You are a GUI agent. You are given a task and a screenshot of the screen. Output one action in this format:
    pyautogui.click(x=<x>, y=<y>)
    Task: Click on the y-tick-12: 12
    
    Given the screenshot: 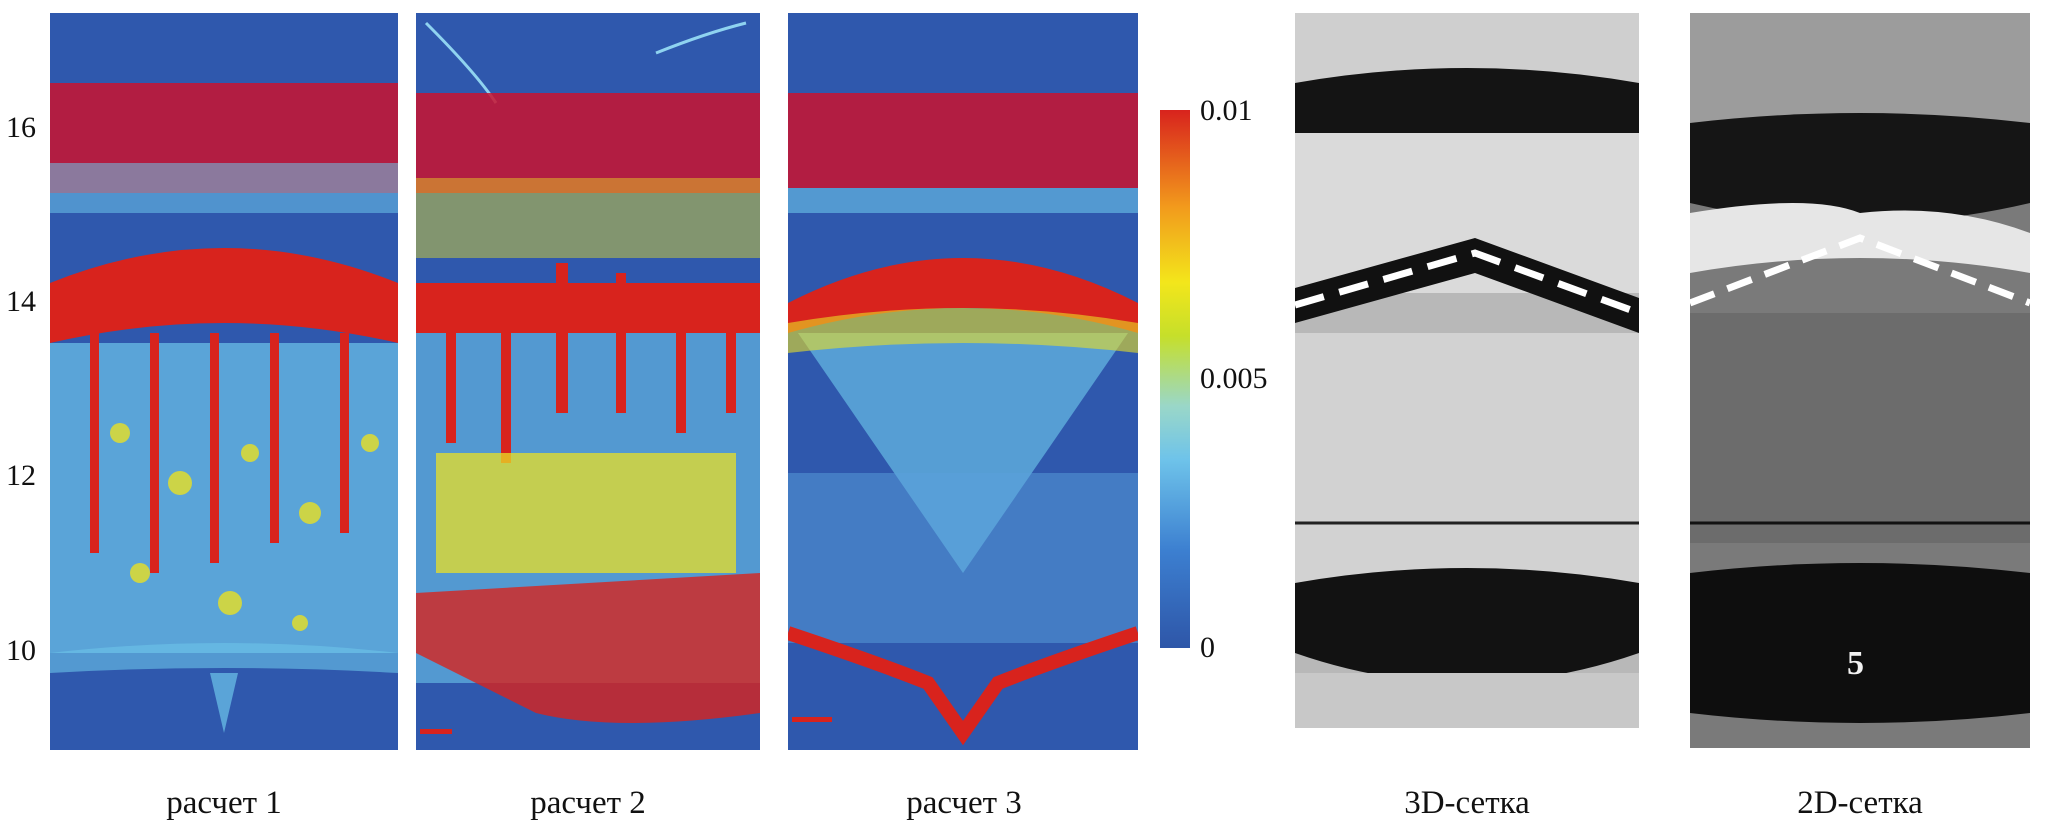 What is the action you would take?
    pyautogui.click(x=21, y=475)
    